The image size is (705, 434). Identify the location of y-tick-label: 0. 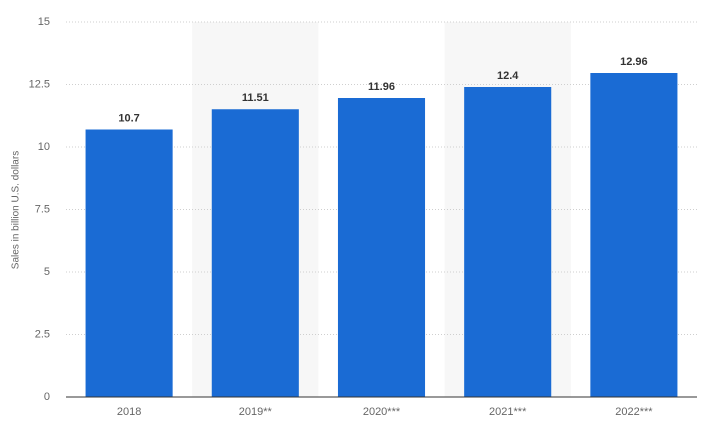
(47, 397).